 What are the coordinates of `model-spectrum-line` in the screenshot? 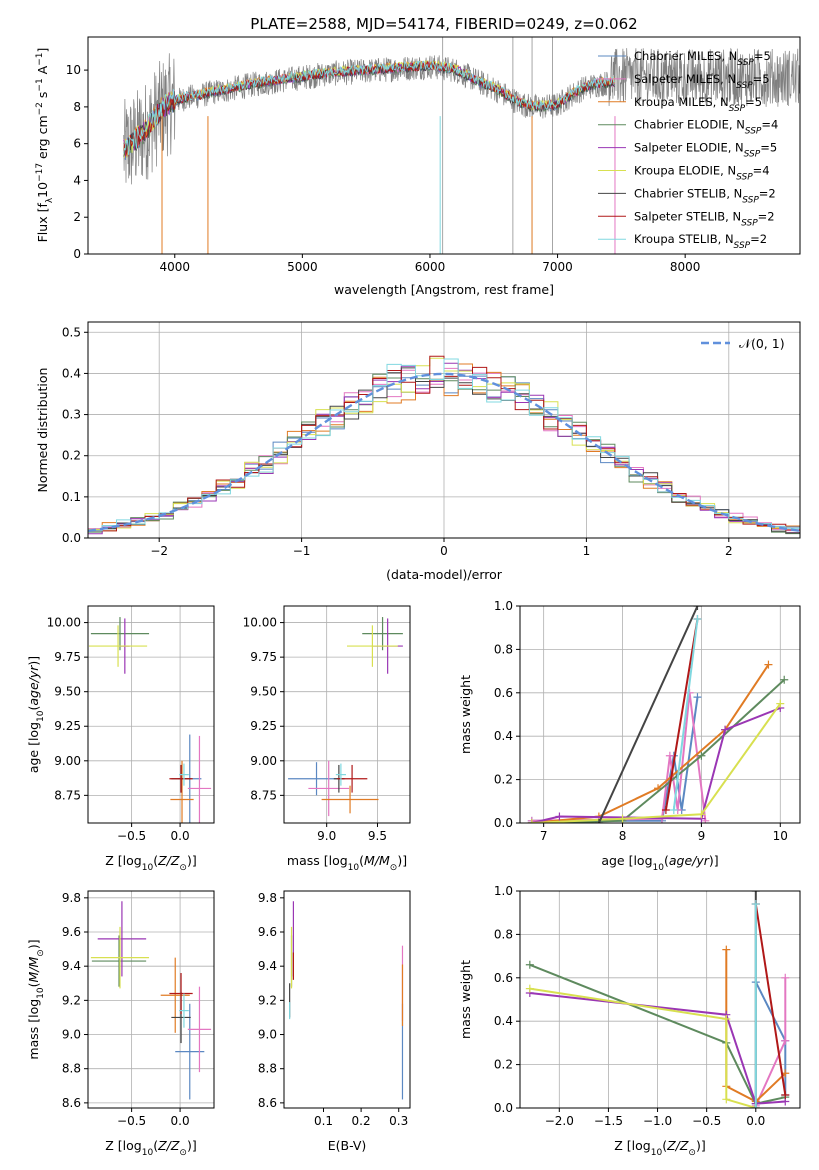 It's located at (369, 107).